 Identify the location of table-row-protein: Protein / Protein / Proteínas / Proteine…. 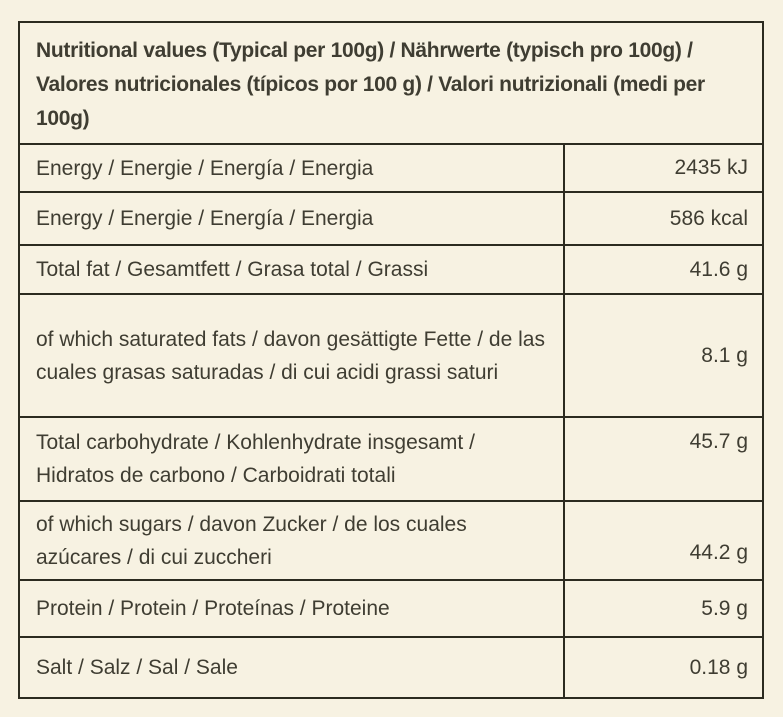
(391, 609).